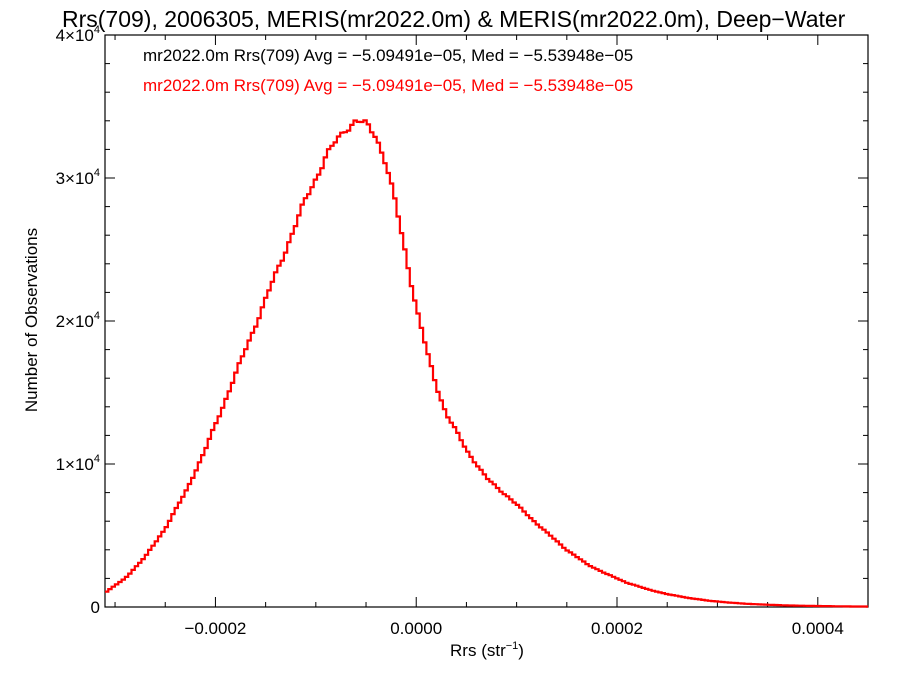 The height and width of the screenshot is (675, 900). What do you see at coordinates (487, 650) in the screenshot?
I see `x-axis-label: Rrs (str−1)` at bounding box center [487, 650].